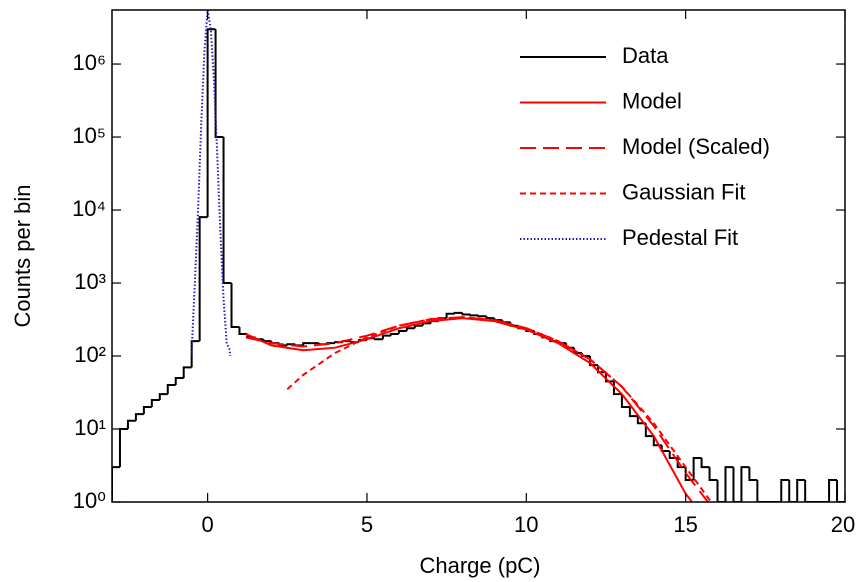  What do you see at coordinates (526, 524) in the screenshot?
I see `x-tick-label: 10` at bounding box center [526, 524].